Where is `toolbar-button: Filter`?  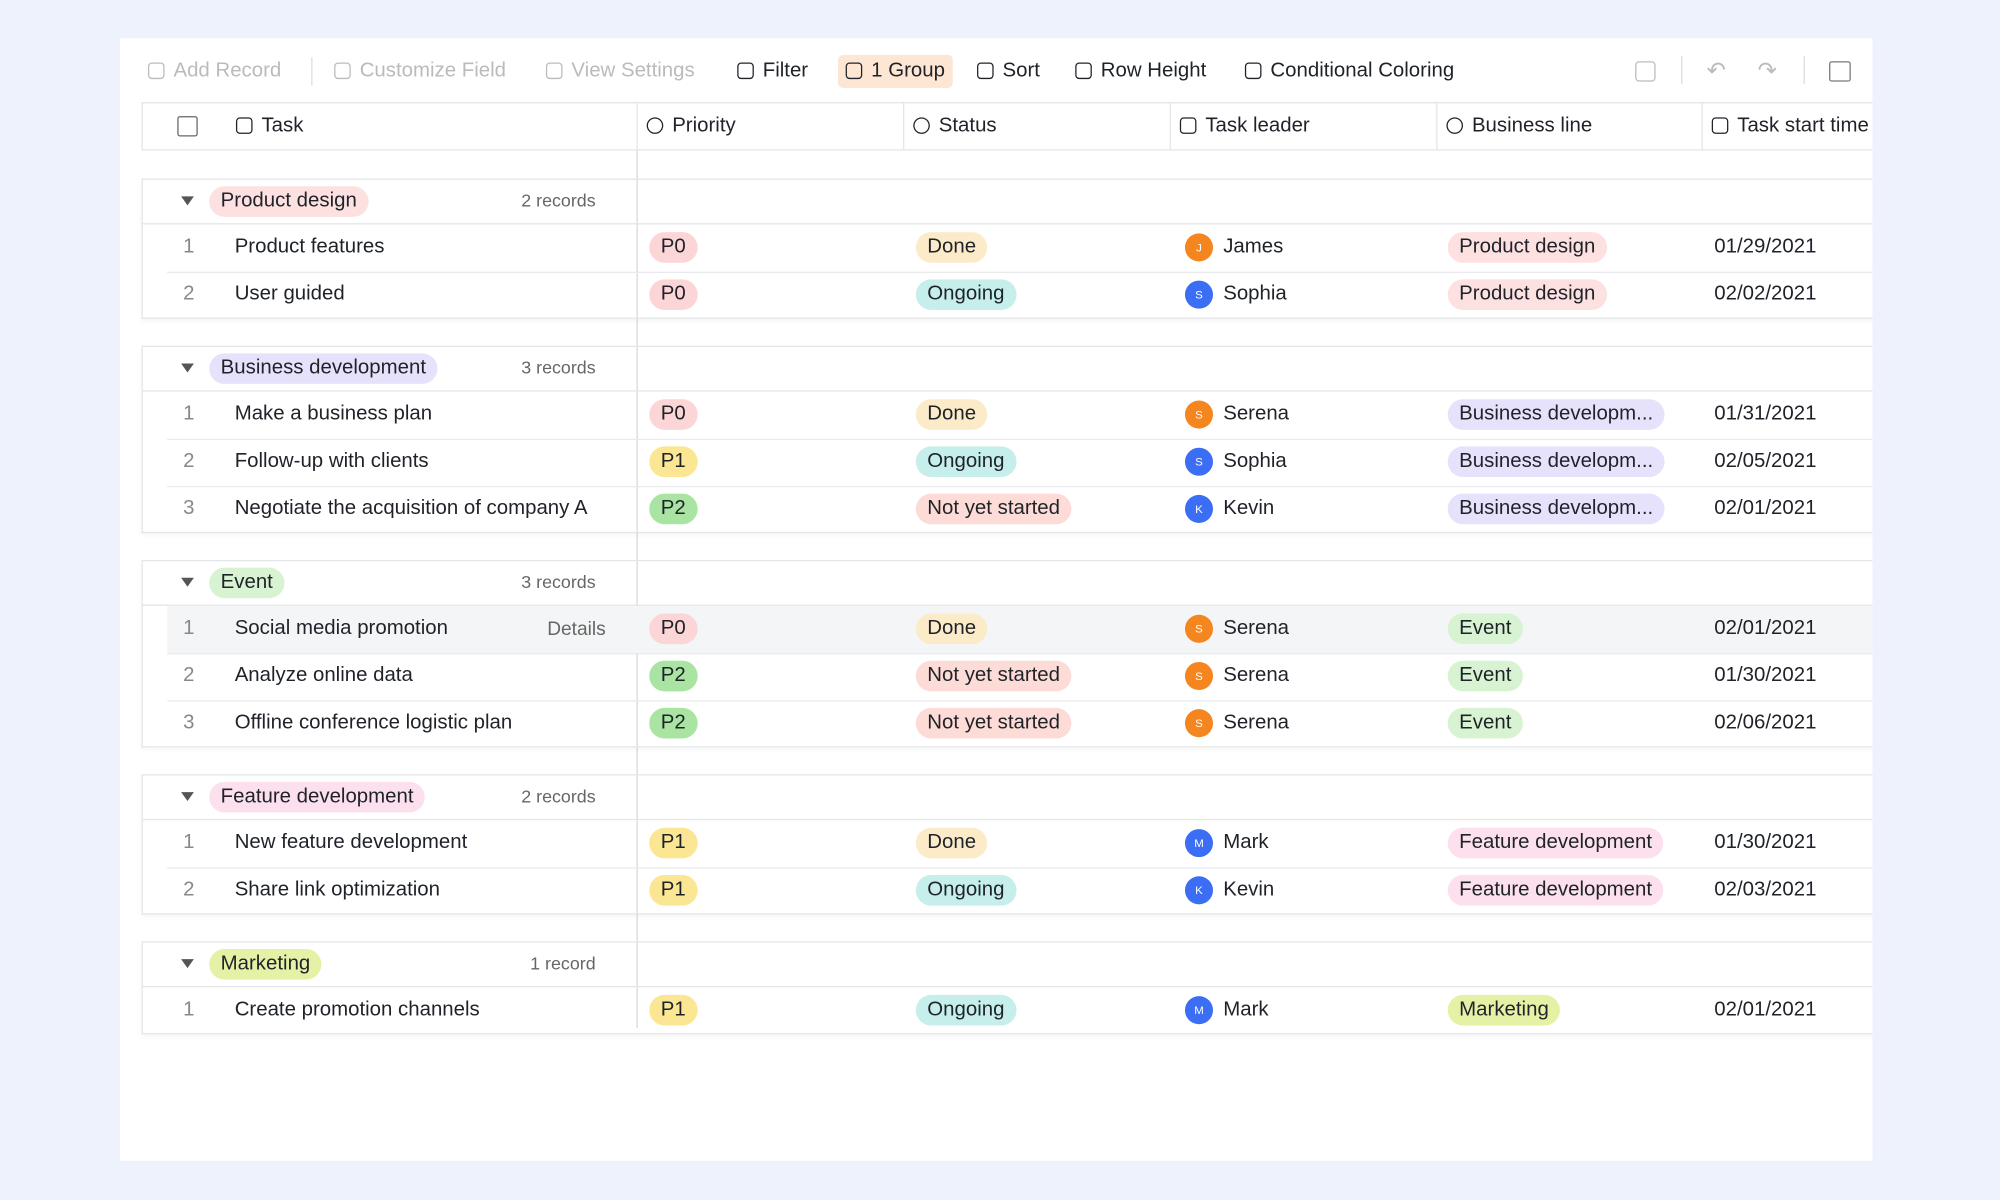 toolbar-button: Filter is located at coordinates (772, 71).